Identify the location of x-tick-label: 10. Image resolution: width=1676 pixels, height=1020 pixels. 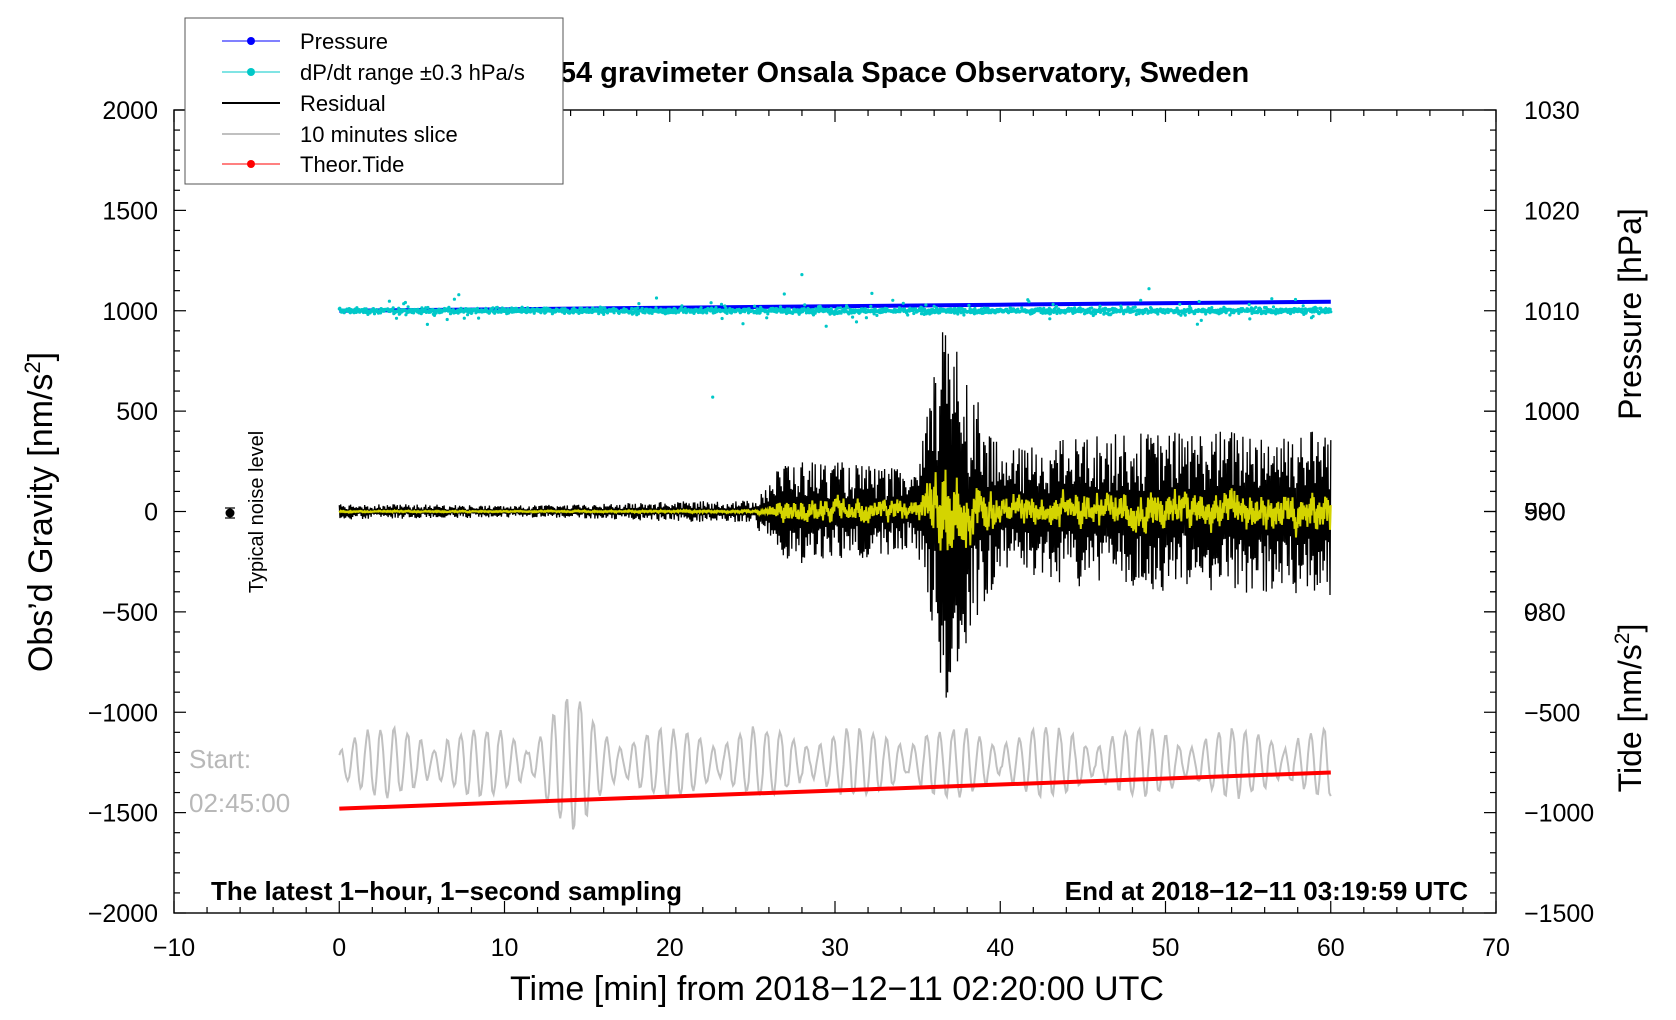
(505, 948).